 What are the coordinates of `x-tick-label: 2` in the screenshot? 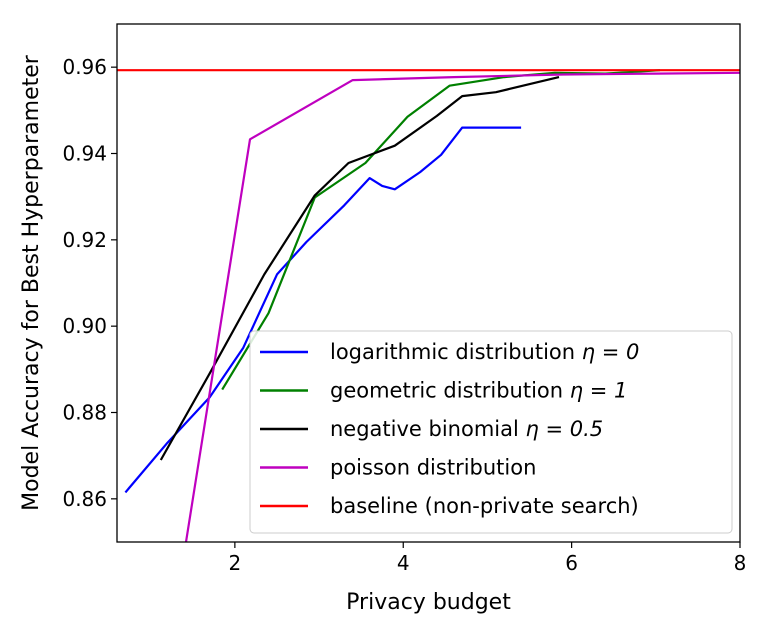 It's located at (234, 563).